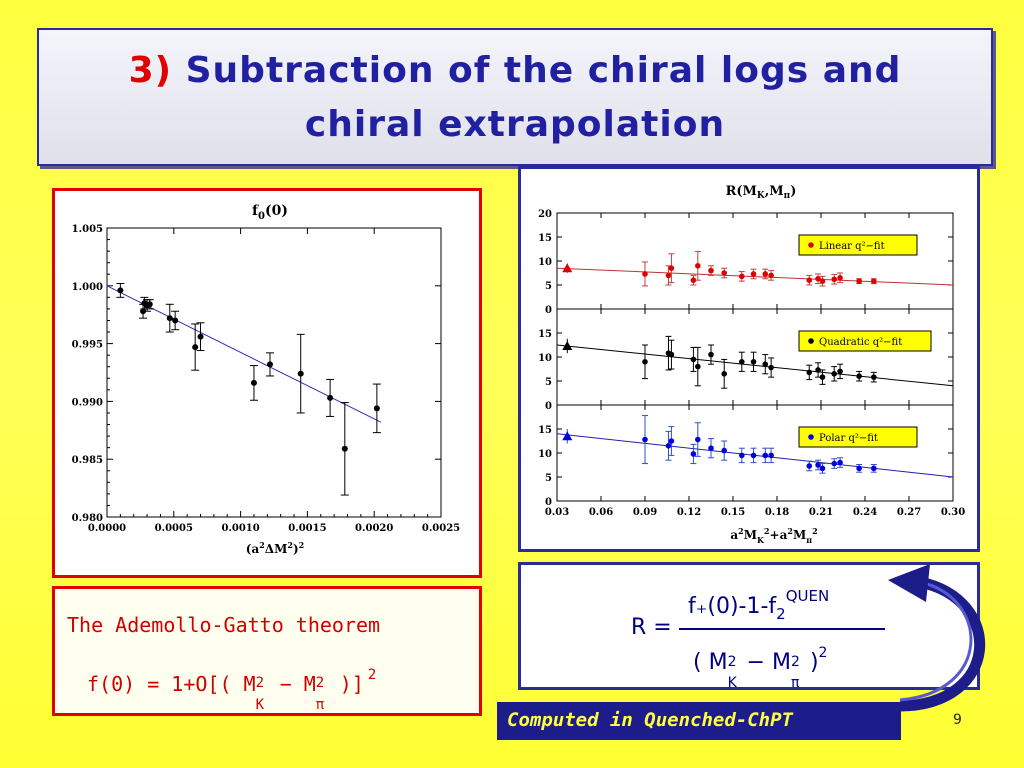 The height and width of the screenshot is (768, 1024). Describe the element at coordinates (174, 528) in the screenshot. I see `f0-x-tick-label: 0.0005` at that location.